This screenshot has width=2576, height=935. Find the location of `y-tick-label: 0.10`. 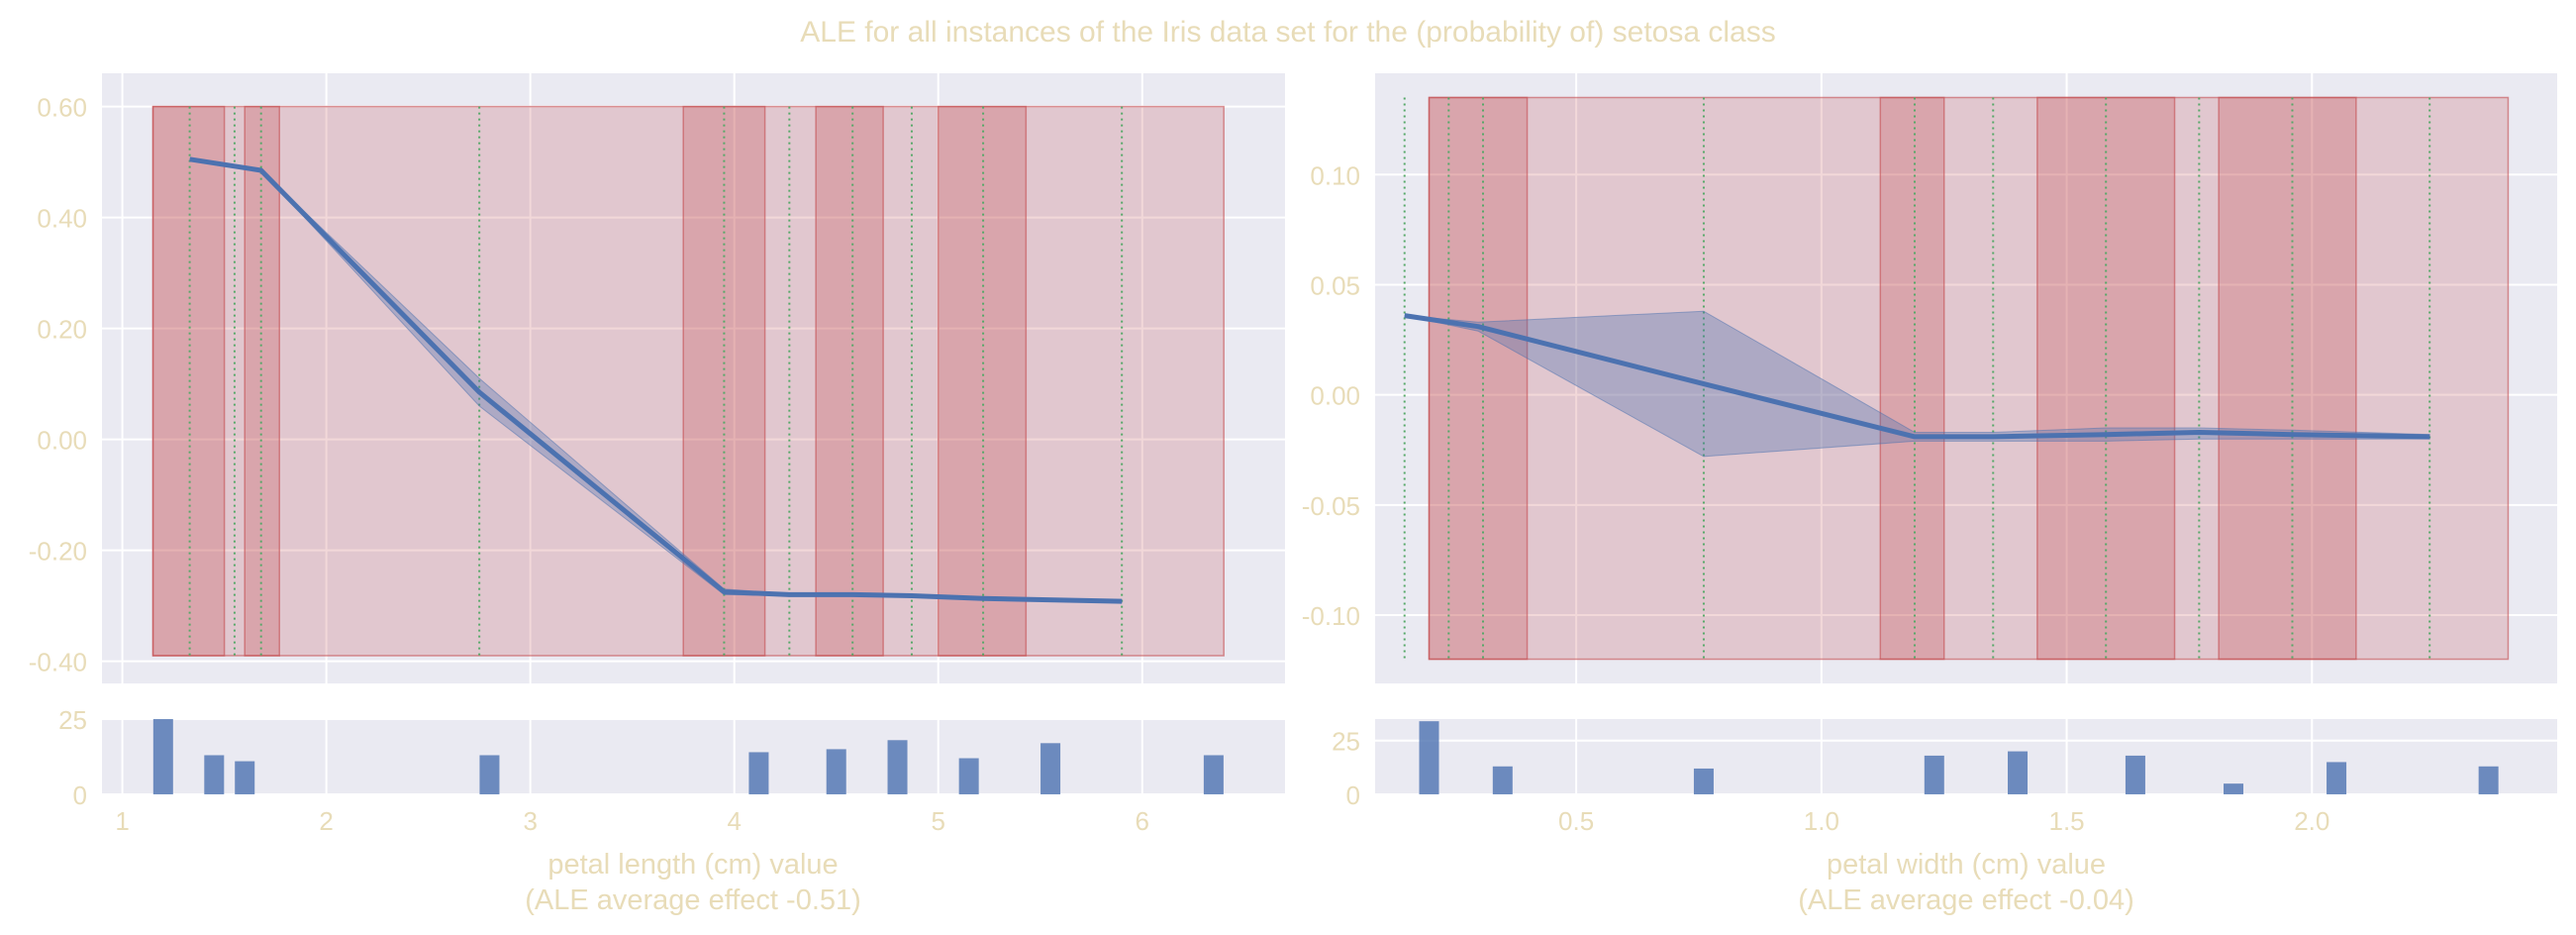

y-tick-label: 0.10 is located at coordinates (1335, 175).